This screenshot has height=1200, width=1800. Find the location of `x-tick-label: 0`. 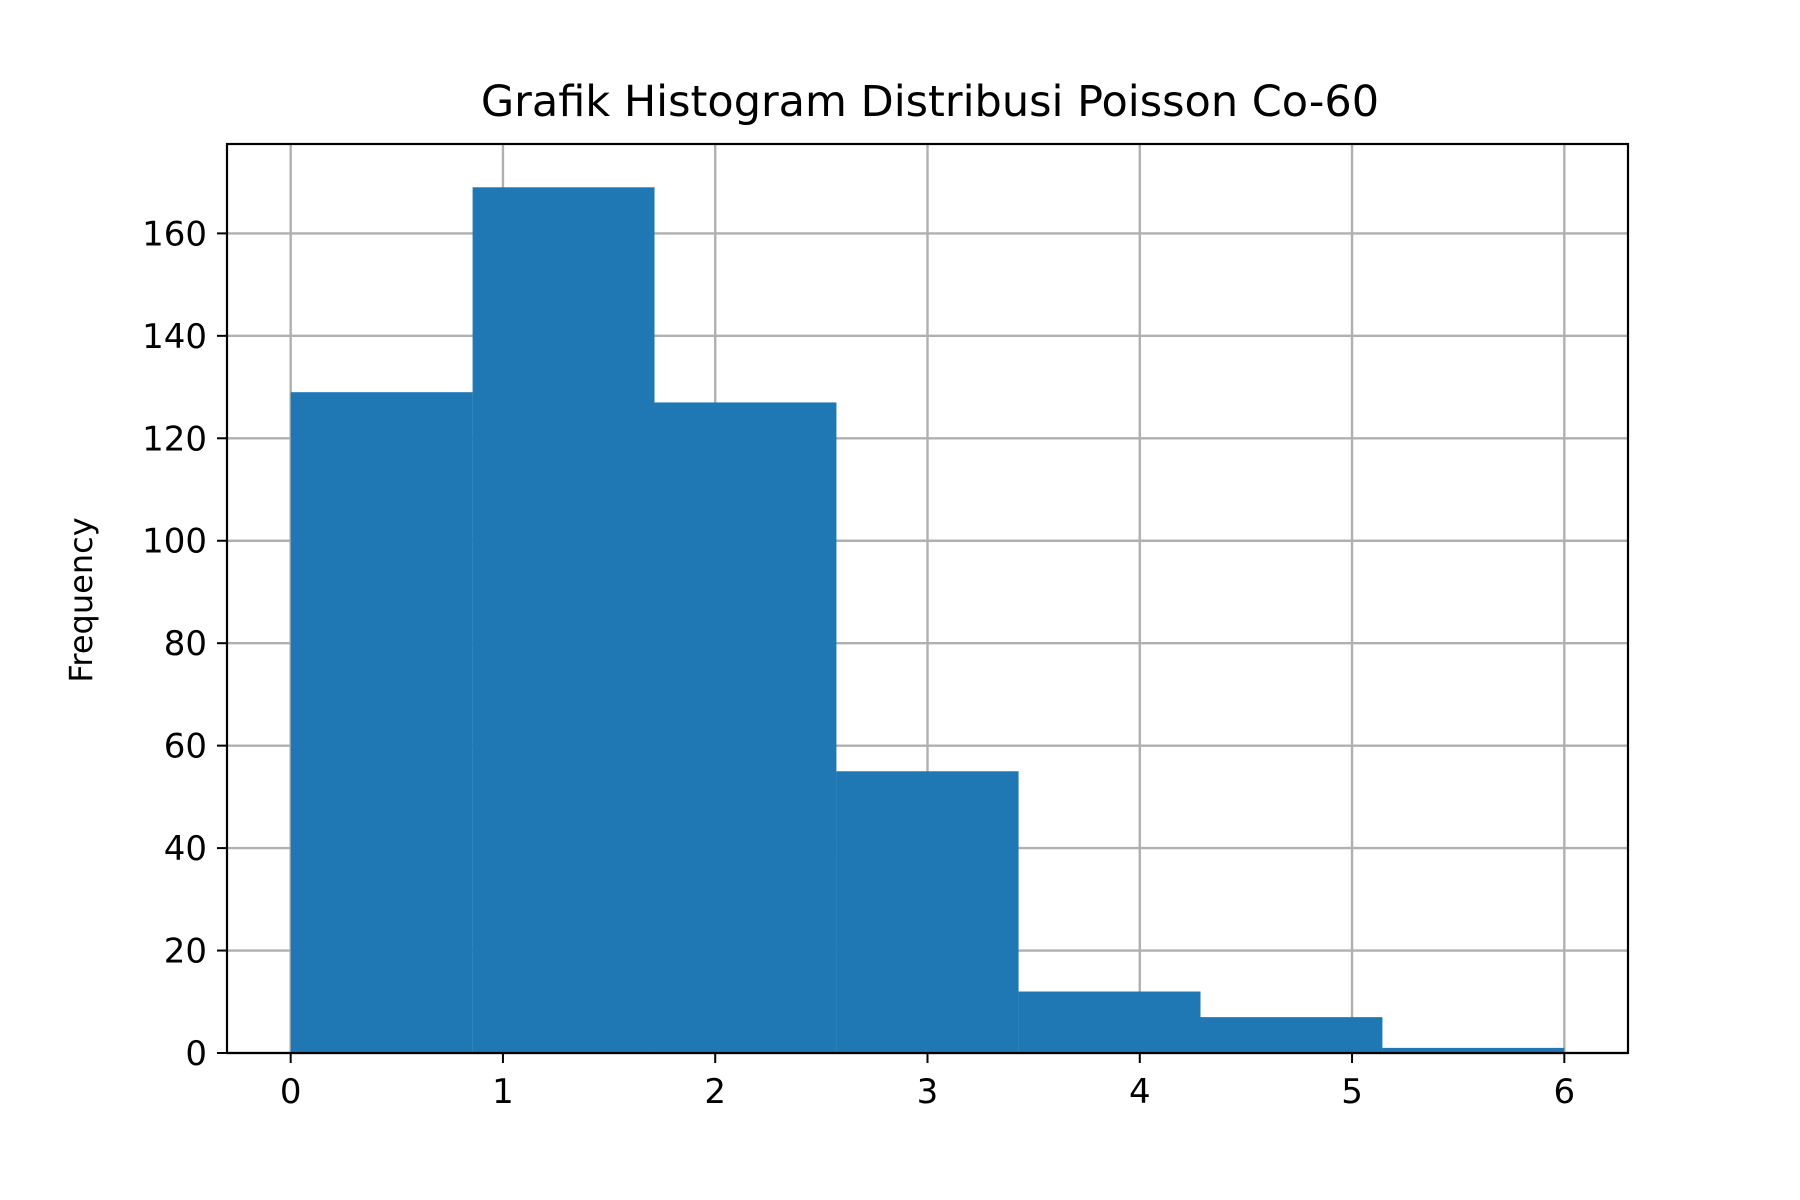

x-tick-label: 0 is located at coordinates (291, 1092).